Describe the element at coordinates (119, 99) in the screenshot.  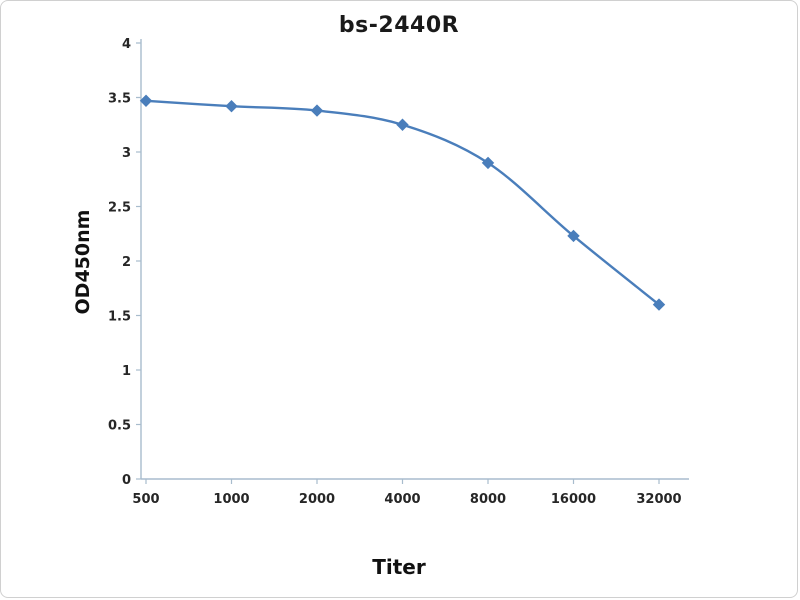
I see `y-tick-label: 3.5` at that location.